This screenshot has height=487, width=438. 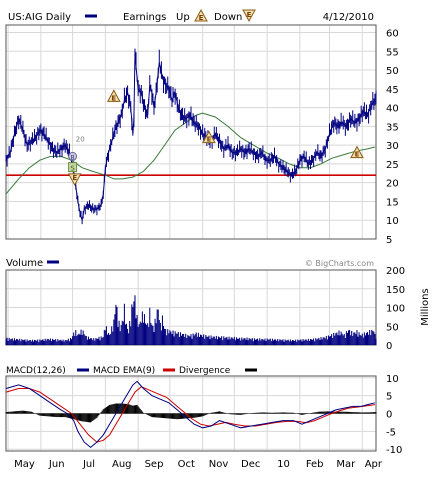 What do you see at coordinates (392, 34) in the screenshot?
I see `price-y-tick-label: 60` at bounding box center [392, 34].